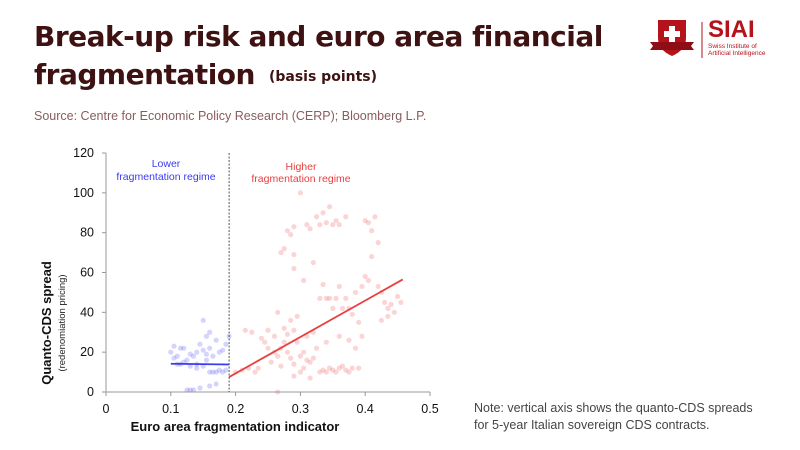 Image resolution: width=800 pixels, height=450 pixels. What do you see at coordinates (737, 53) in the screenshot?
I see `logo-subtitle-2: Artificial Intelligence` at bounding box center [737, 53].